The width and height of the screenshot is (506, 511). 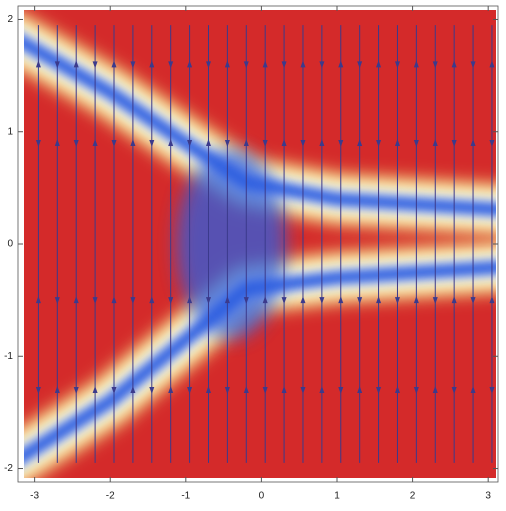 I want to click on y-tick-label: 0, so click(x=10, y=244).